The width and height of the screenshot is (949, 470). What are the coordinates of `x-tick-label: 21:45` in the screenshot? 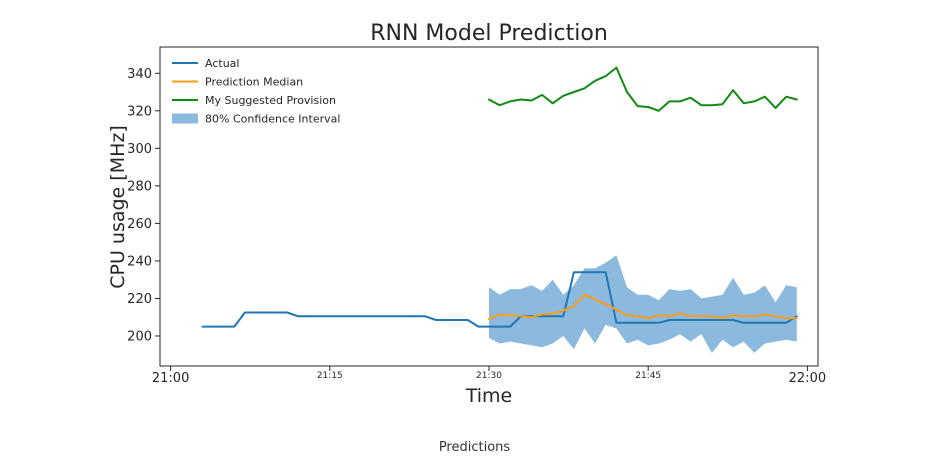 It's located at (648, 376).